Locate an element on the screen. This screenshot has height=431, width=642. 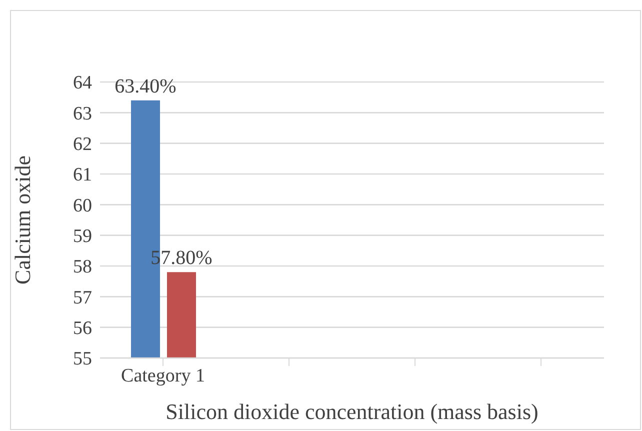
data-label: 63.40% is located at coordinates (145, 86).